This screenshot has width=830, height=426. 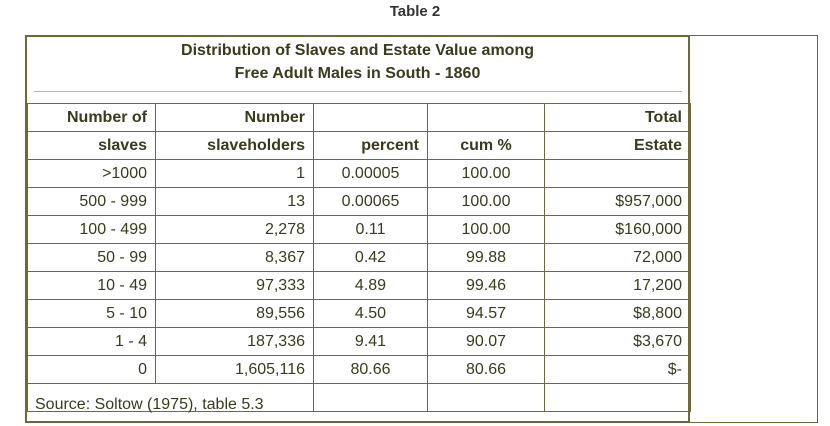 I want to click on cell-percent: 80.66, so click(x=370, y=369).